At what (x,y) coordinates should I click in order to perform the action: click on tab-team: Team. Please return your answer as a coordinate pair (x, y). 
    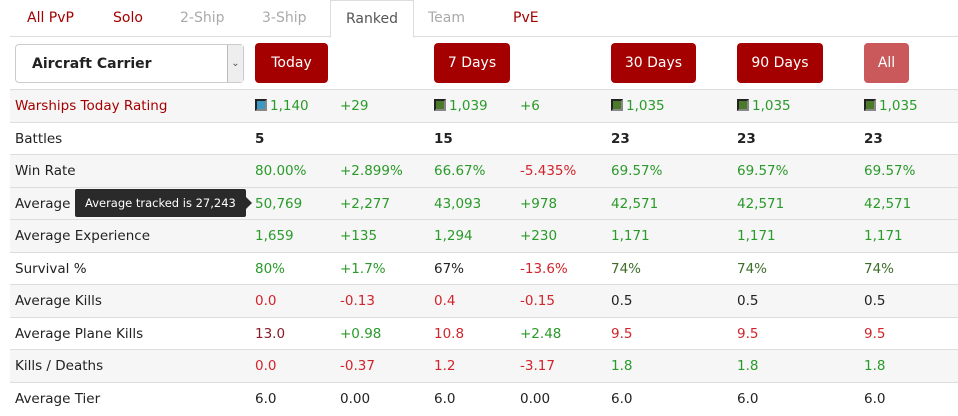
    Looking at the image, I should click on (447, 18).